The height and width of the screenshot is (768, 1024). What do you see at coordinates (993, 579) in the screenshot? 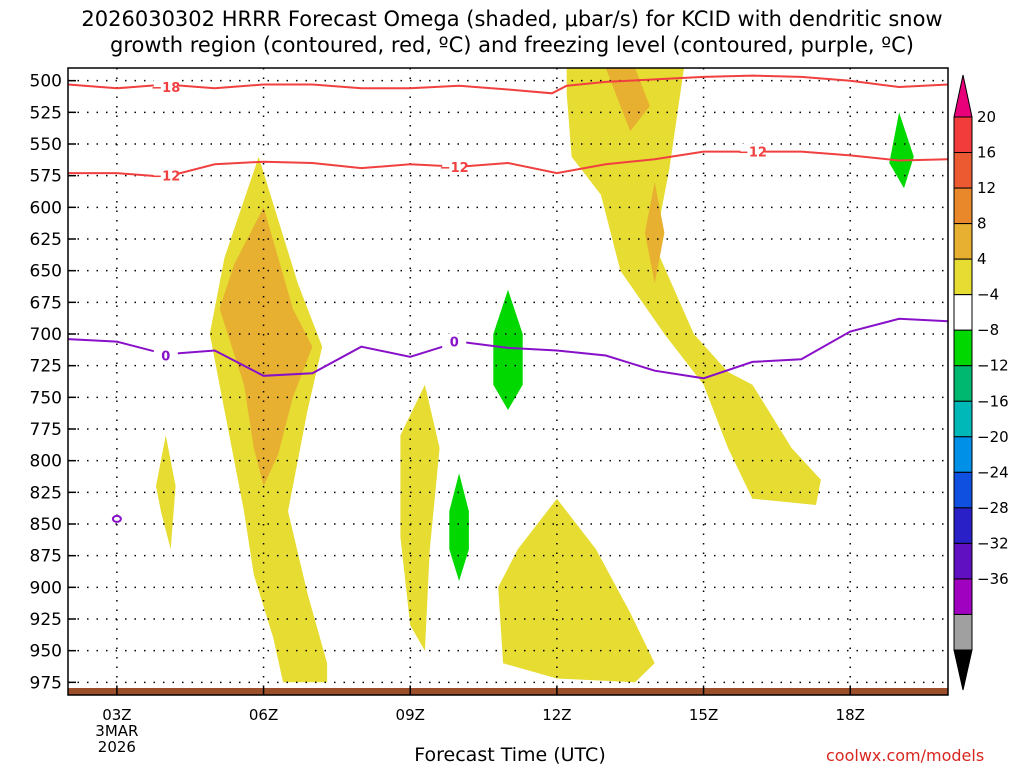
I see `colorbar-label-13: −36` at bounding box center [993, 579].